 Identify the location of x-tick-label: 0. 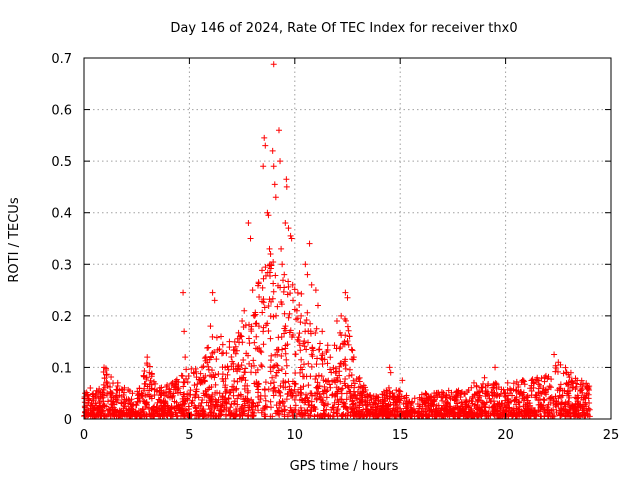
(84, 435).